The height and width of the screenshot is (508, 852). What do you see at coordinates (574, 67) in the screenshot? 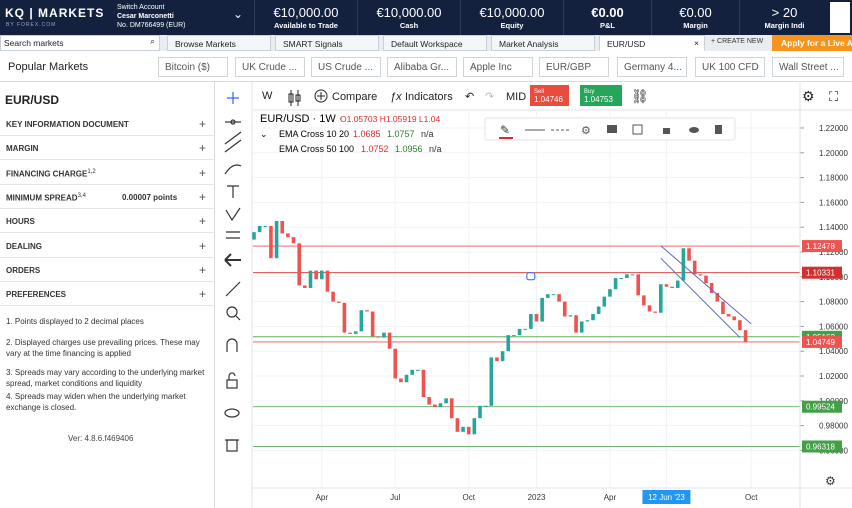
I see `market-chip: EUR/GBP` at bounding box center [574, 67].